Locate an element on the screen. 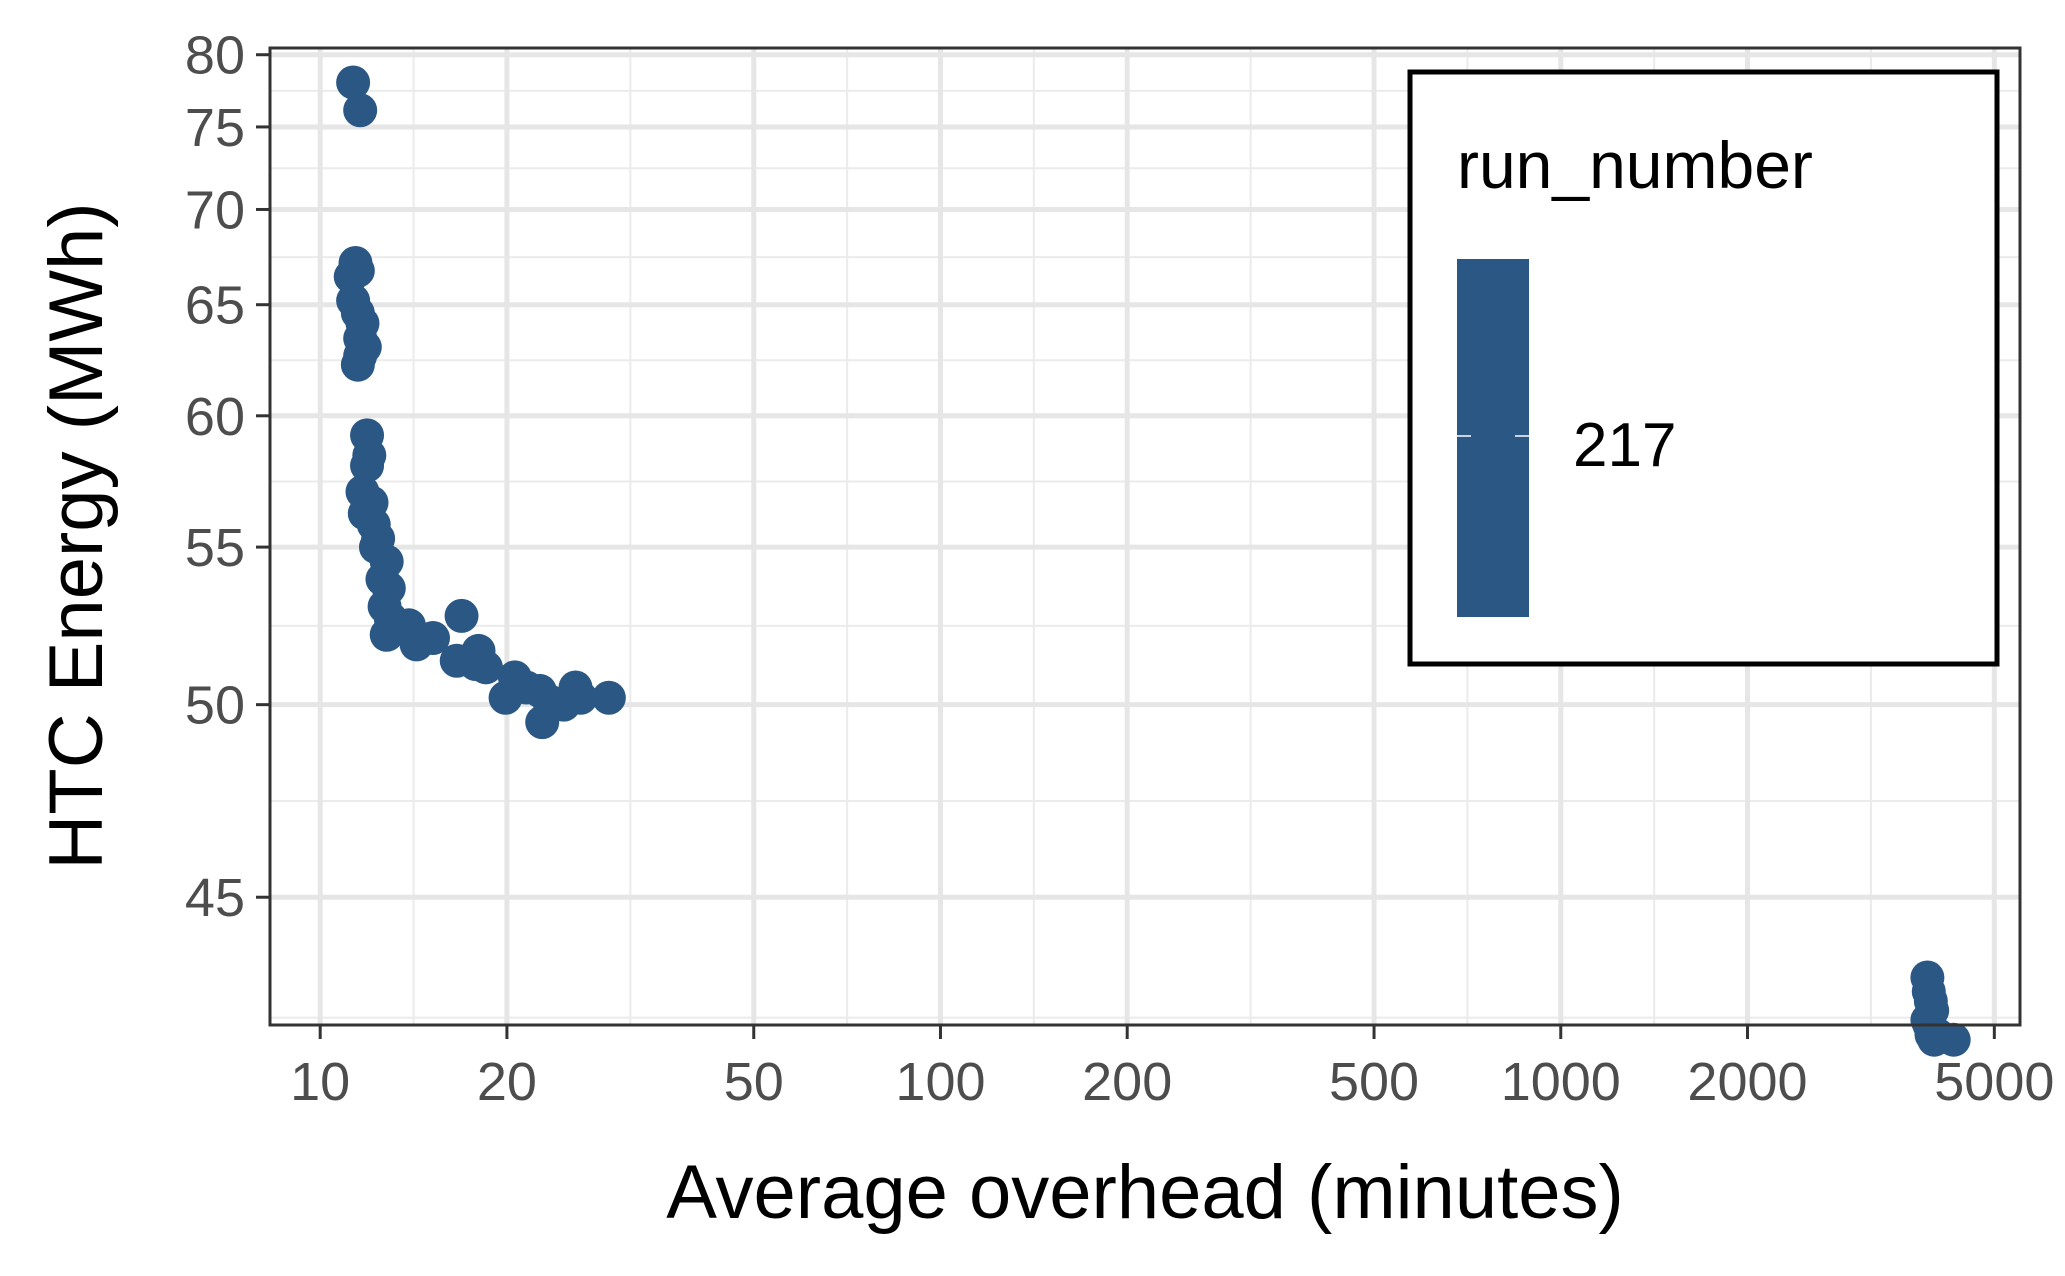 The width and height of the screenshot is (2065, 1276). x-tick-label: 2000 is located at coordinates (1747, 1082).